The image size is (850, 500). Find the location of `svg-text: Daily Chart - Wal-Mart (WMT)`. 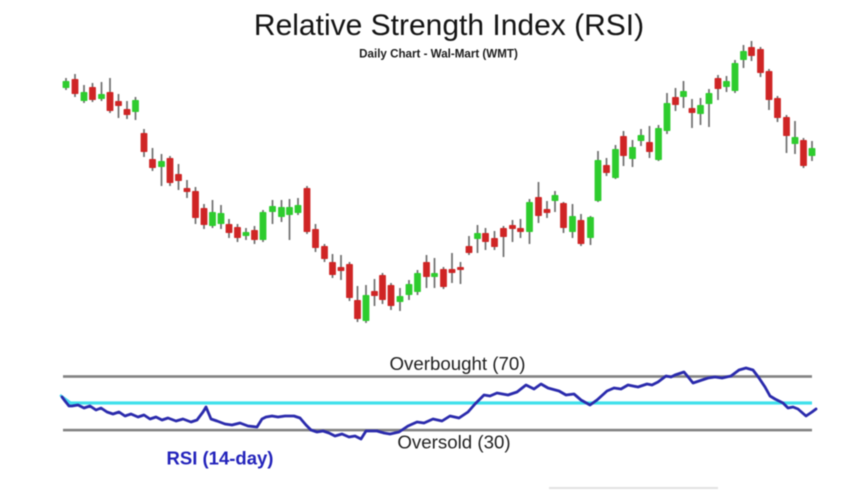

svg-text: Daily Chart - Wal-Mart (WMT) is located at coordinates (438, 54).